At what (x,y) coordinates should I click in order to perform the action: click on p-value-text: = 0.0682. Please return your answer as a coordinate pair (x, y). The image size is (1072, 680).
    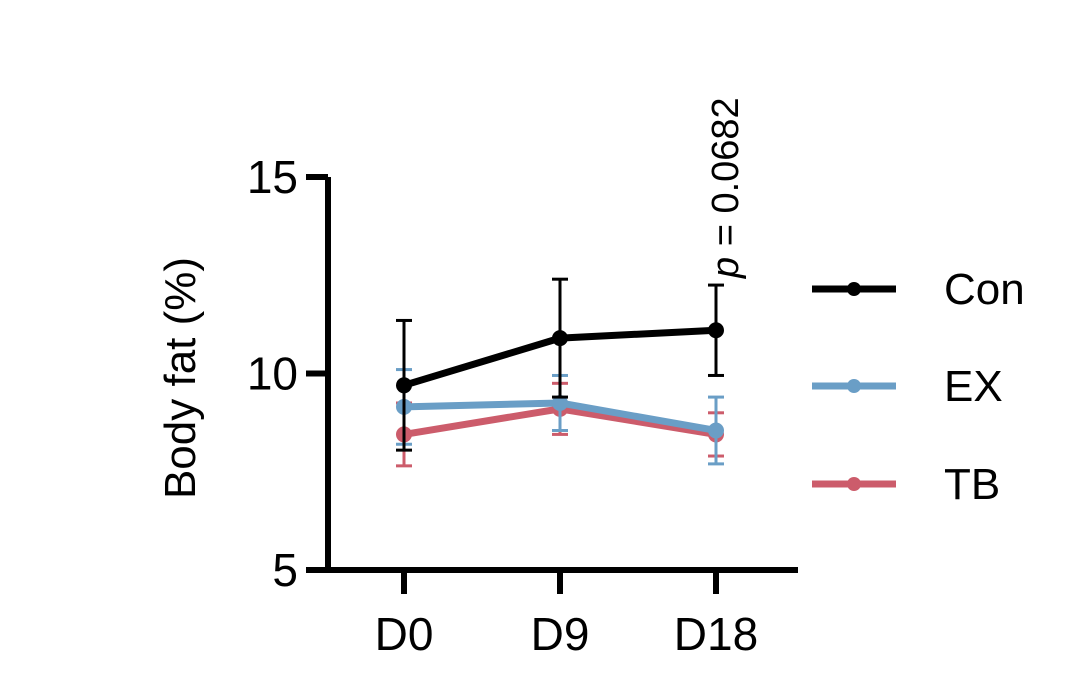
    Looking at the image, I should click on (726, 177).